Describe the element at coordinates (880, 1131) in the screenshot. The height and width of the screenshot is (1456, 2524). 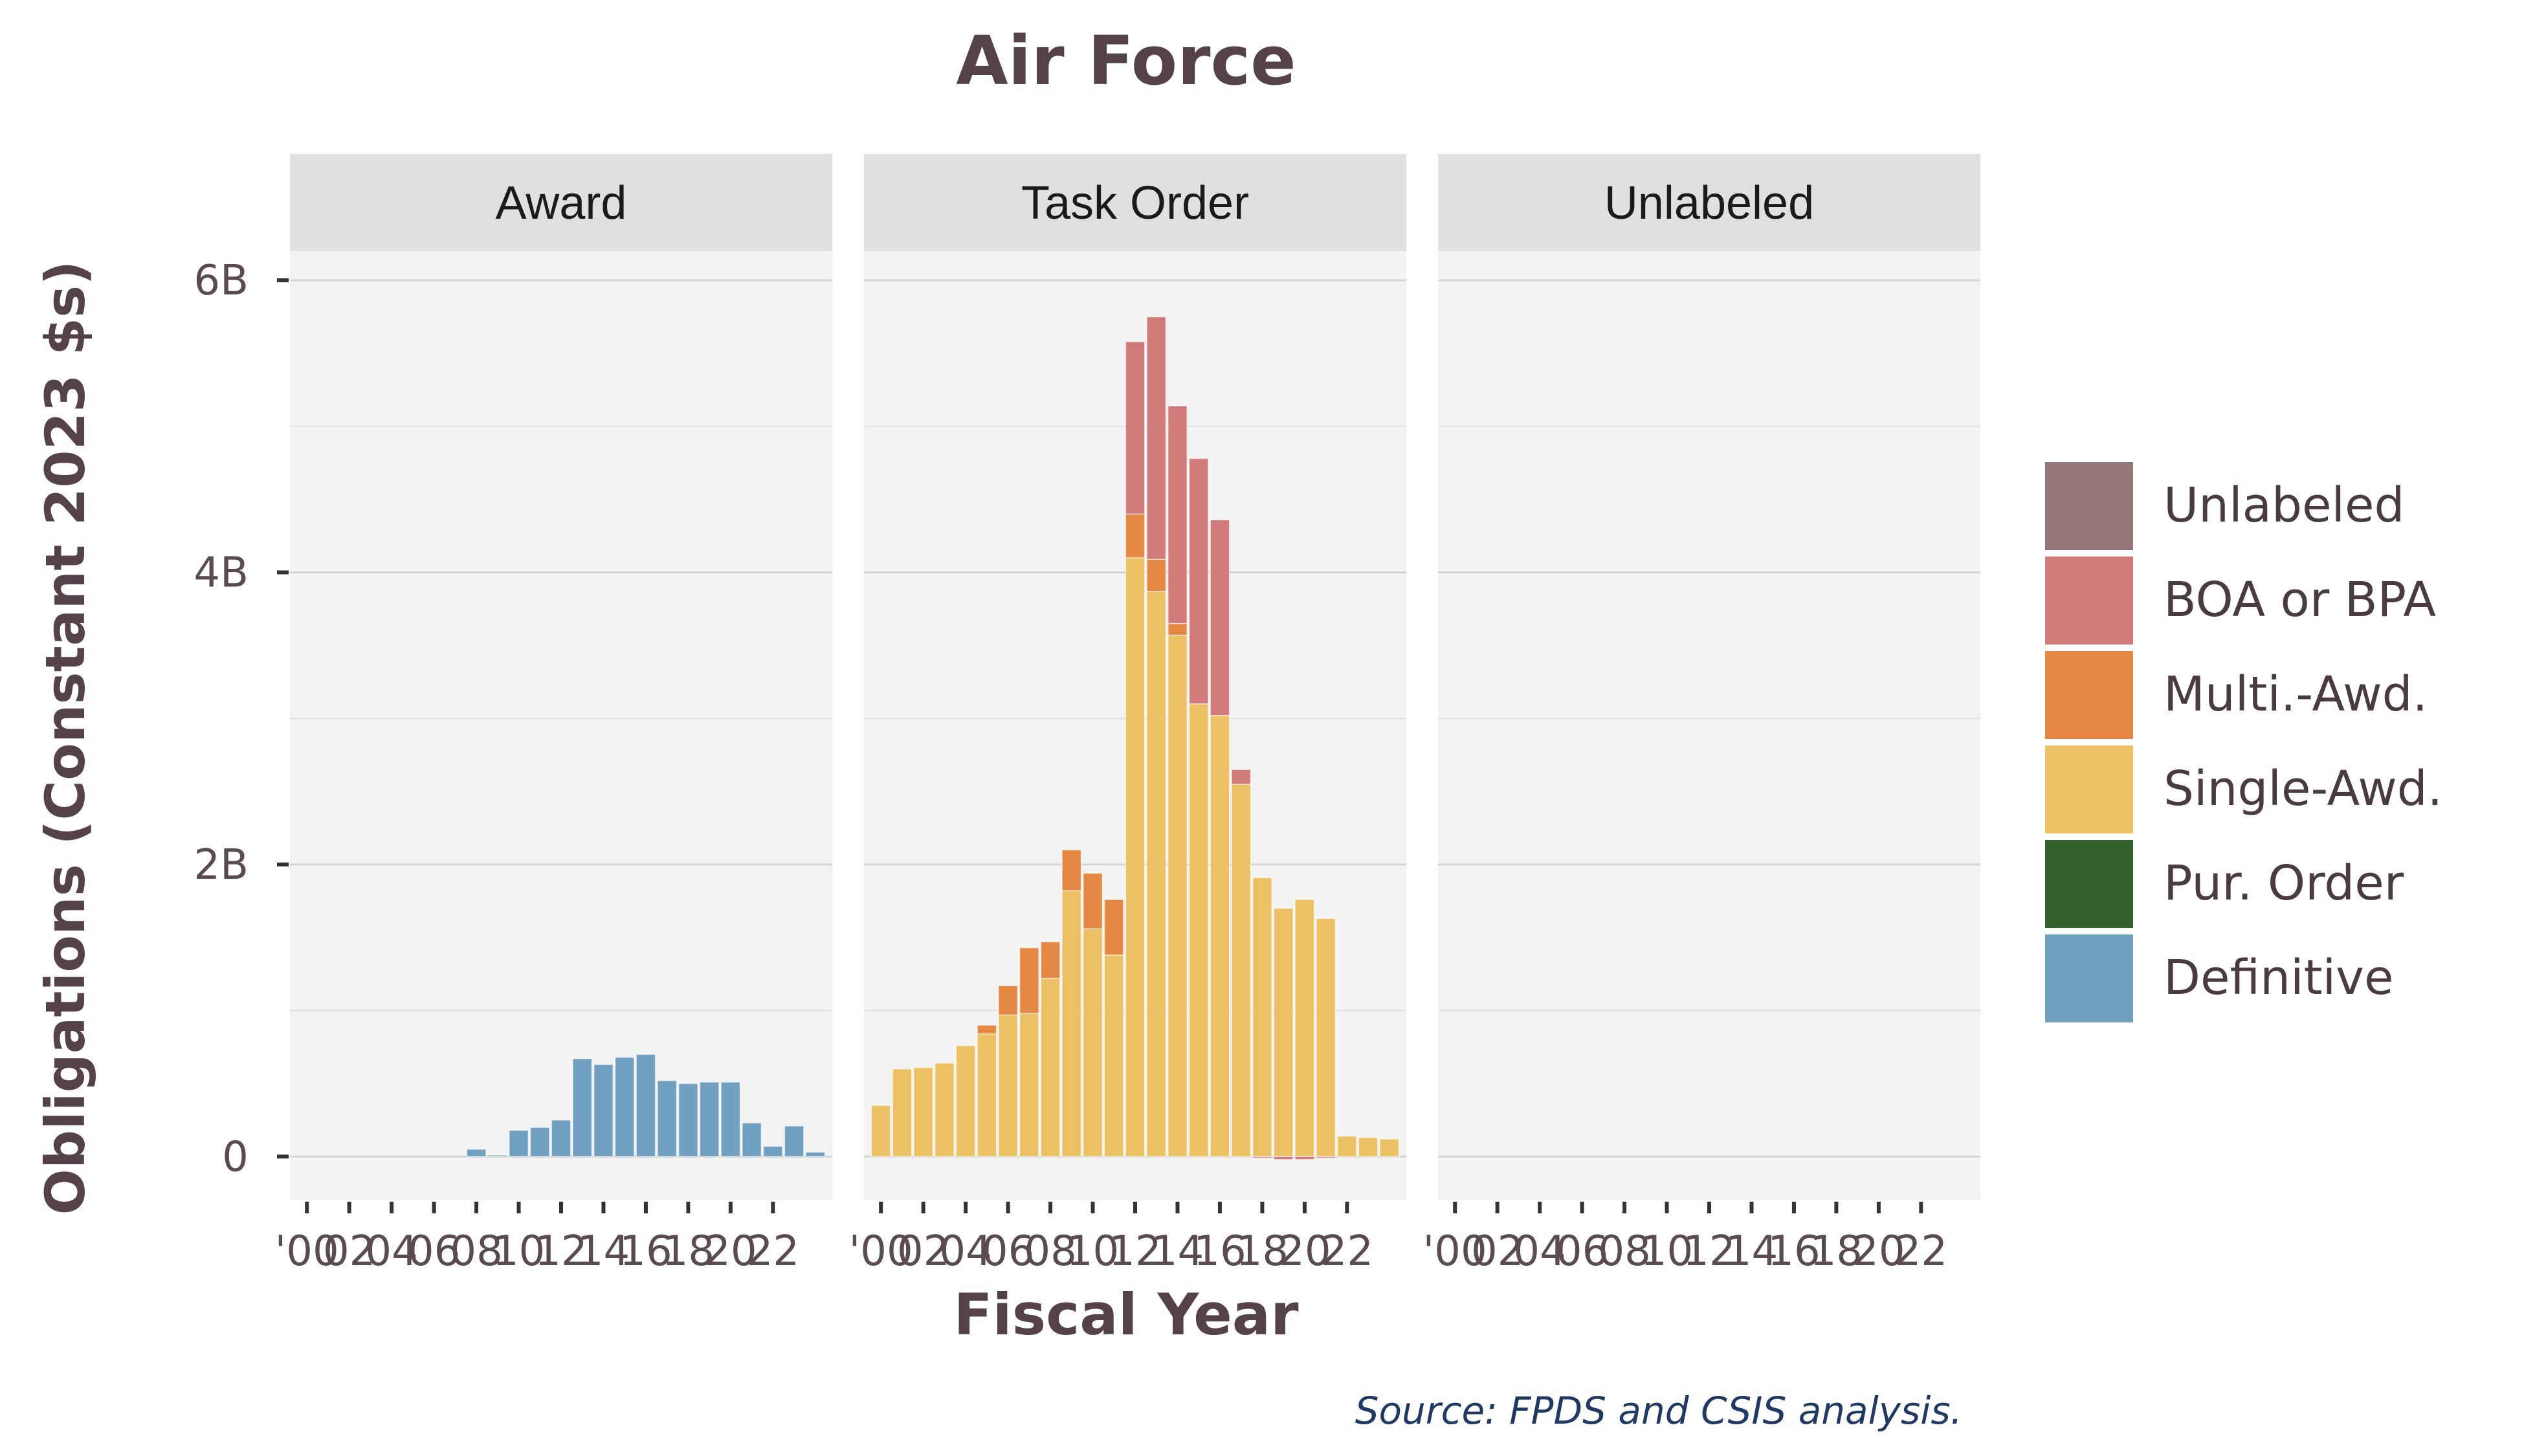
I see `bar-single-awd-2000` at that location.